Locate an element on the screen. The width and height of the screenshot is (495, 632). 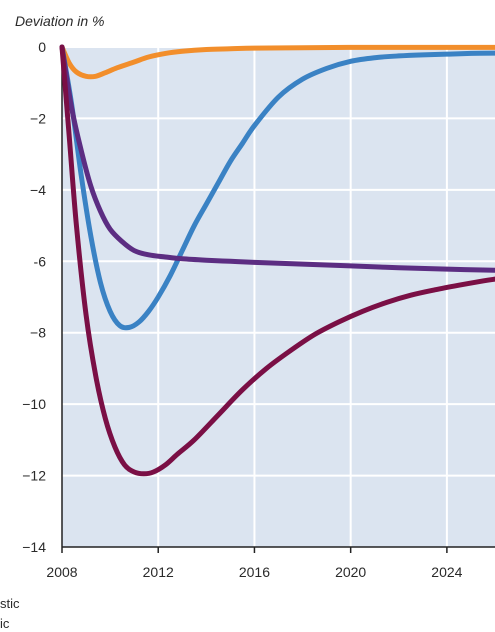
x-tick-label: 2012 is located at coordinates (158, 572).